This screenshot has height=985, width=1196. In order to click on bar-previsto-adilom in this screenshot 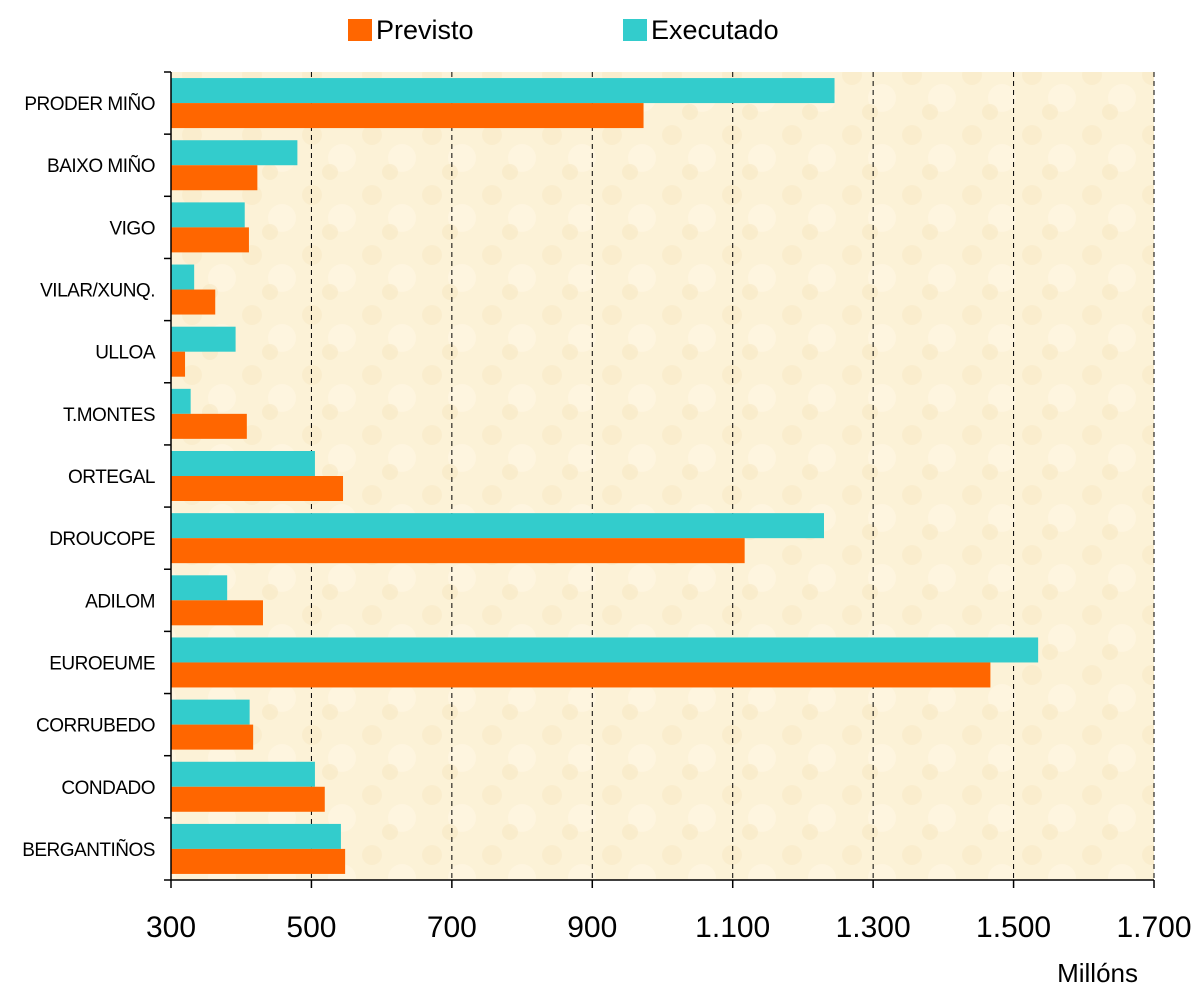, I will do `click(217, 613)`.